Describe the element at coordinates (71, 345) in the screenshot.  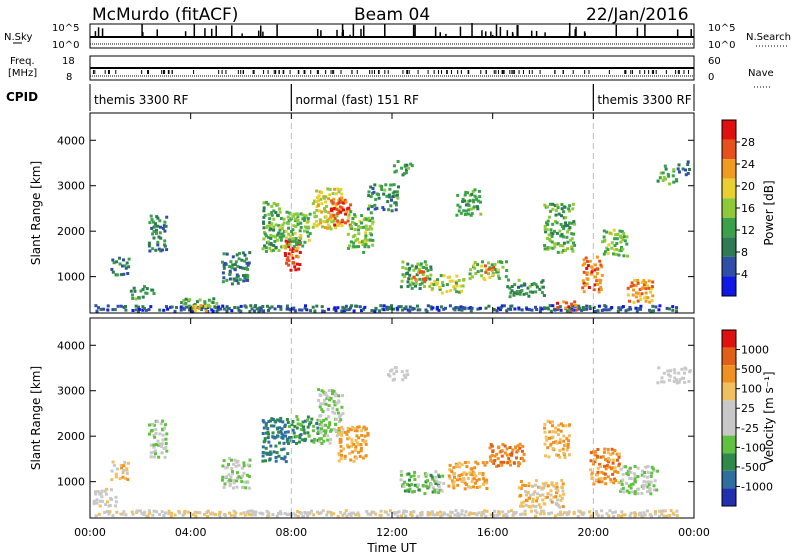
I see `y-tick-label: 4000` at that location.